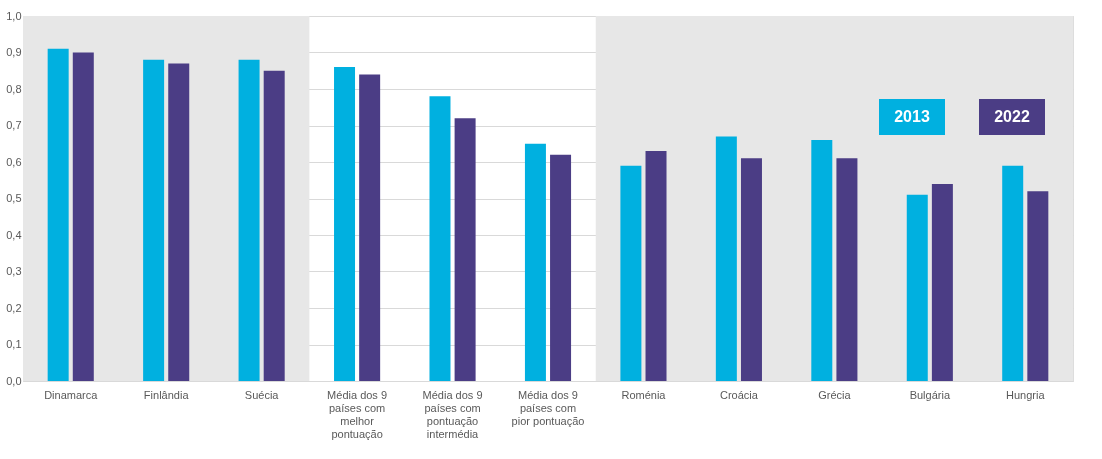  Describe the element at coordinates (357, 414) in the screenshot. I see `x-tick-label: Média dos 9 países com melhor pontuação` at that location.